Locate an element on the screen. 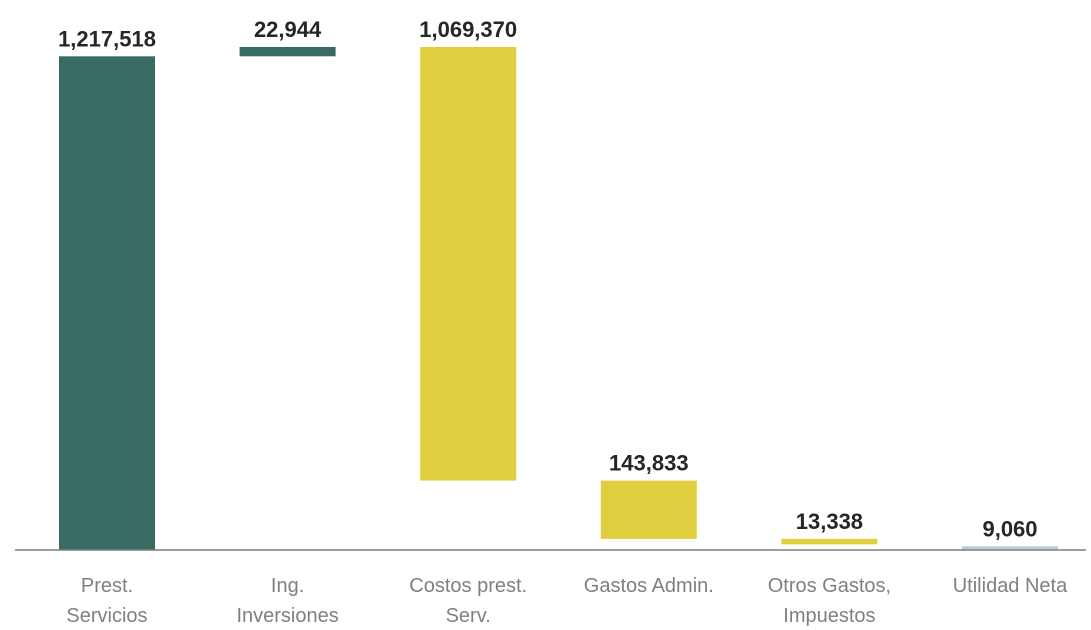 The image size is (1091, 630). value-label-otros-gastos-impuestos: 13,338 is located at coordinates (829, 521).